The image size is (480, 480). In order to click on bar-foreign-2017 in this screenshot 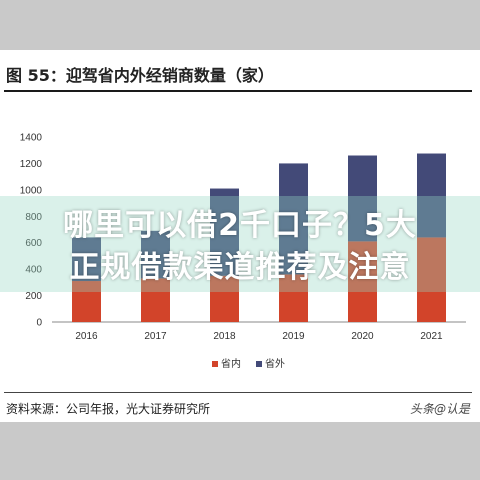, I will do `click(155, 254)`.